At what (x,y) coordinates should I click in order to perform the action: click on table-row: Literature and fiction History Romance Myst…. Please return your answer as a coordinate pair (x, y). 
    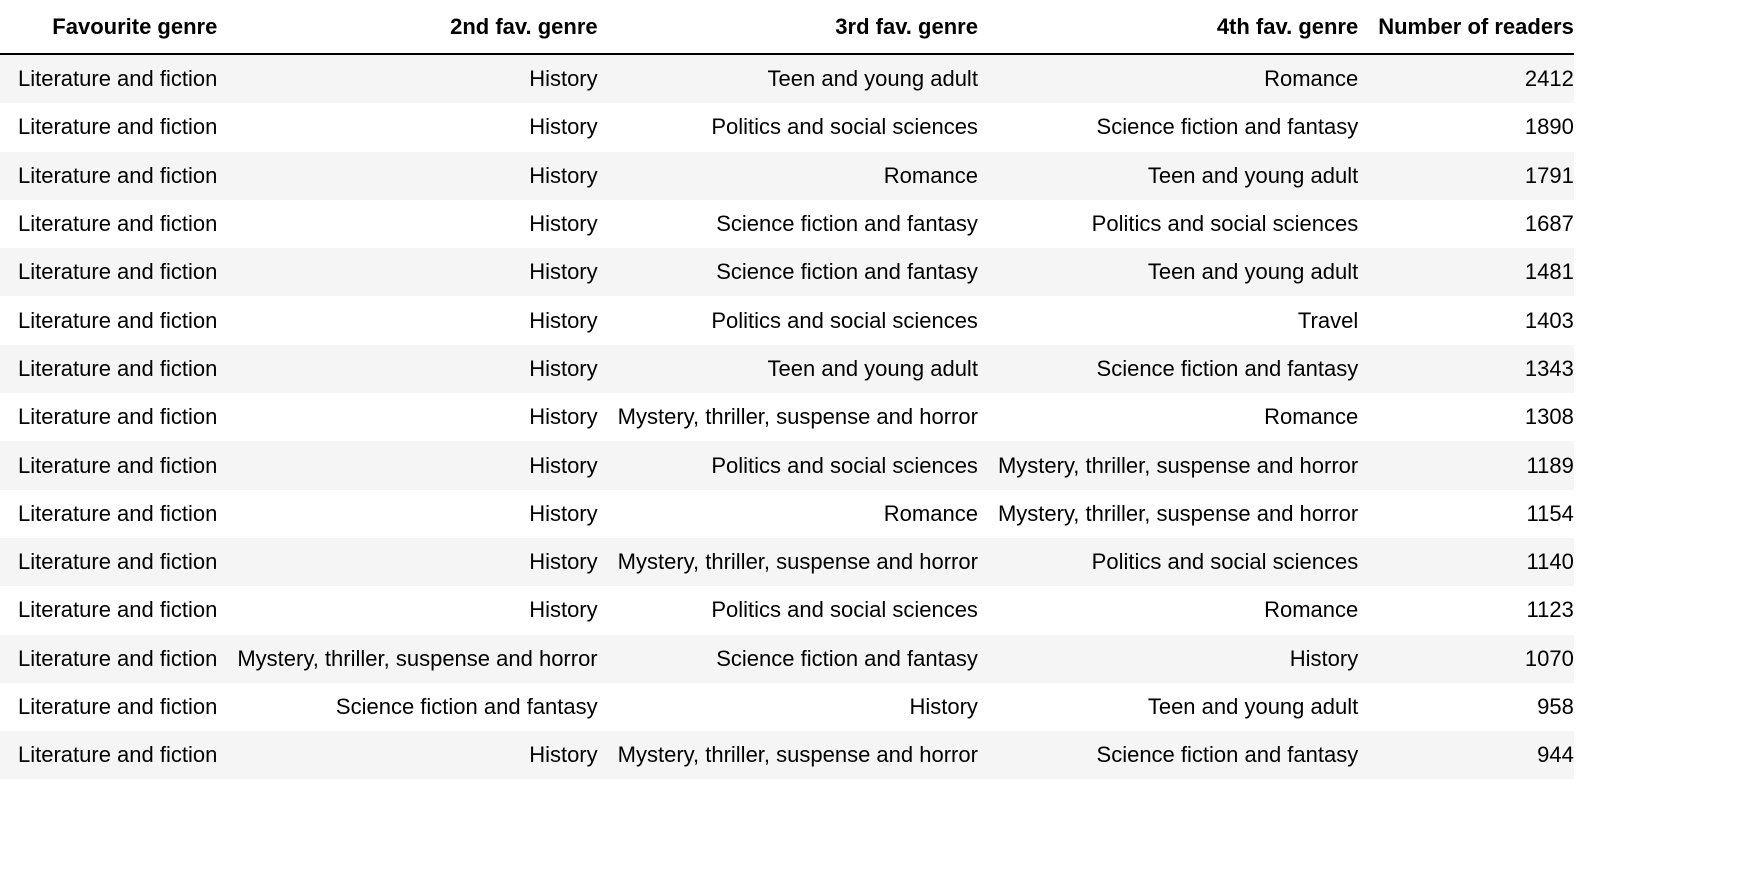
    Looking at the image, I should click on (787, 513).